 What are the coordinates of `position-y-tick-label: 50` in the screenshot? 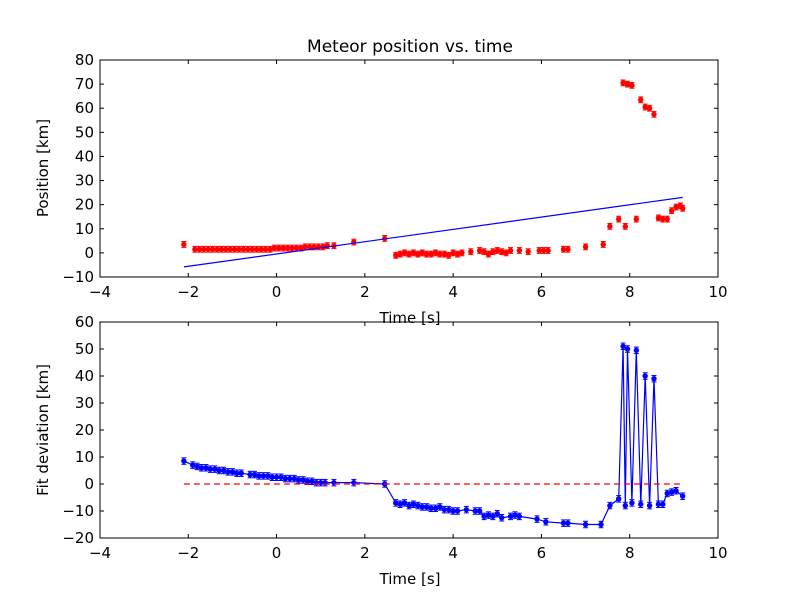 It's located at (84, 132).